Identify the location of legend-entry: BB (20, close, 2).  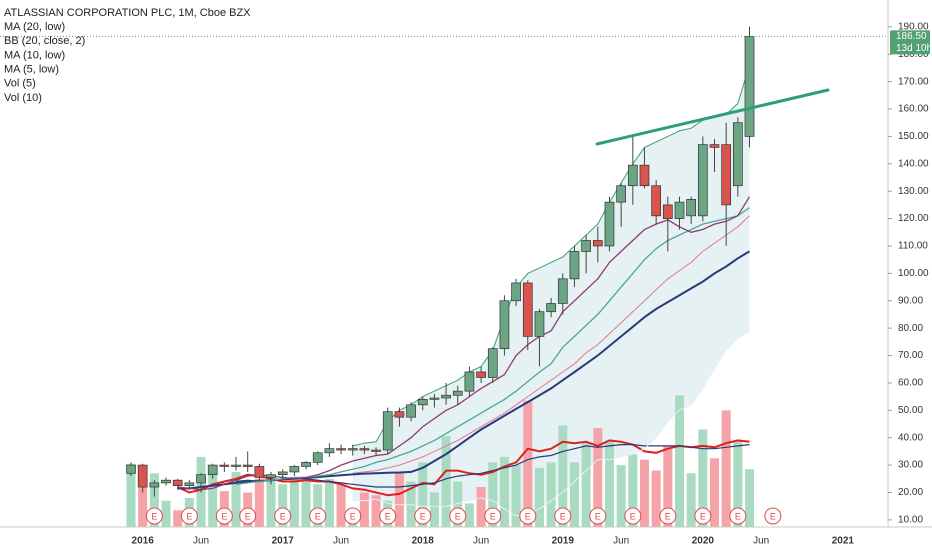
(44, 41).